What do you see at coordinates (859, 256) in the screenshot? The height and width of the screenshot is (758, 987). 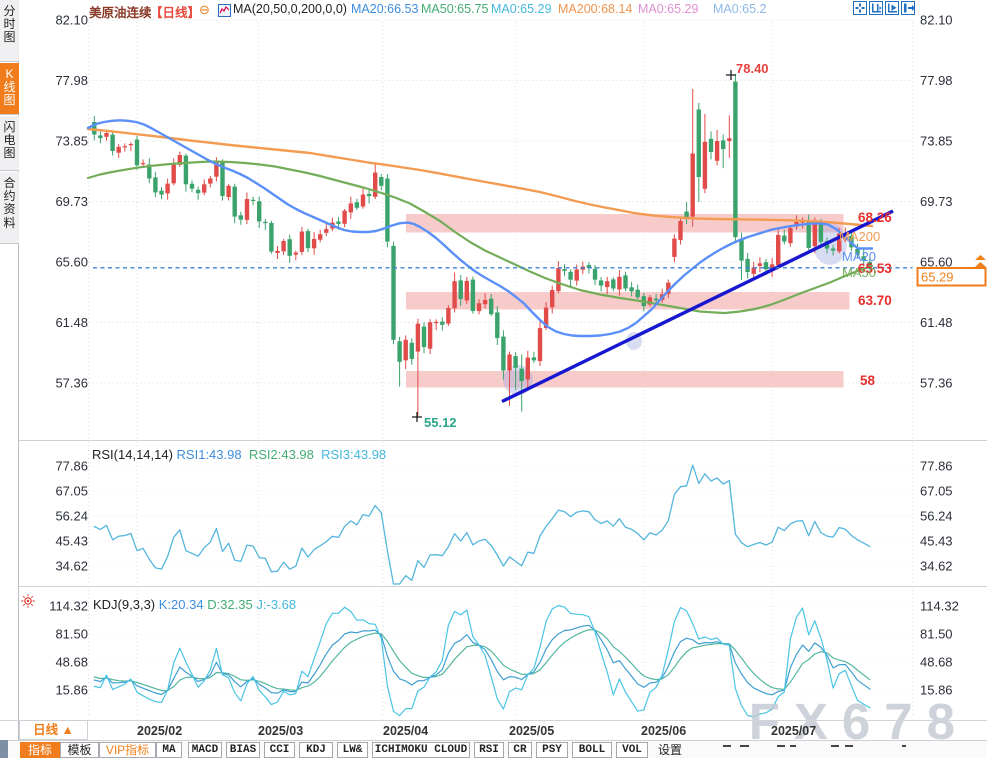 I see `svg-text: MA20` at bounding box center [859, 256].